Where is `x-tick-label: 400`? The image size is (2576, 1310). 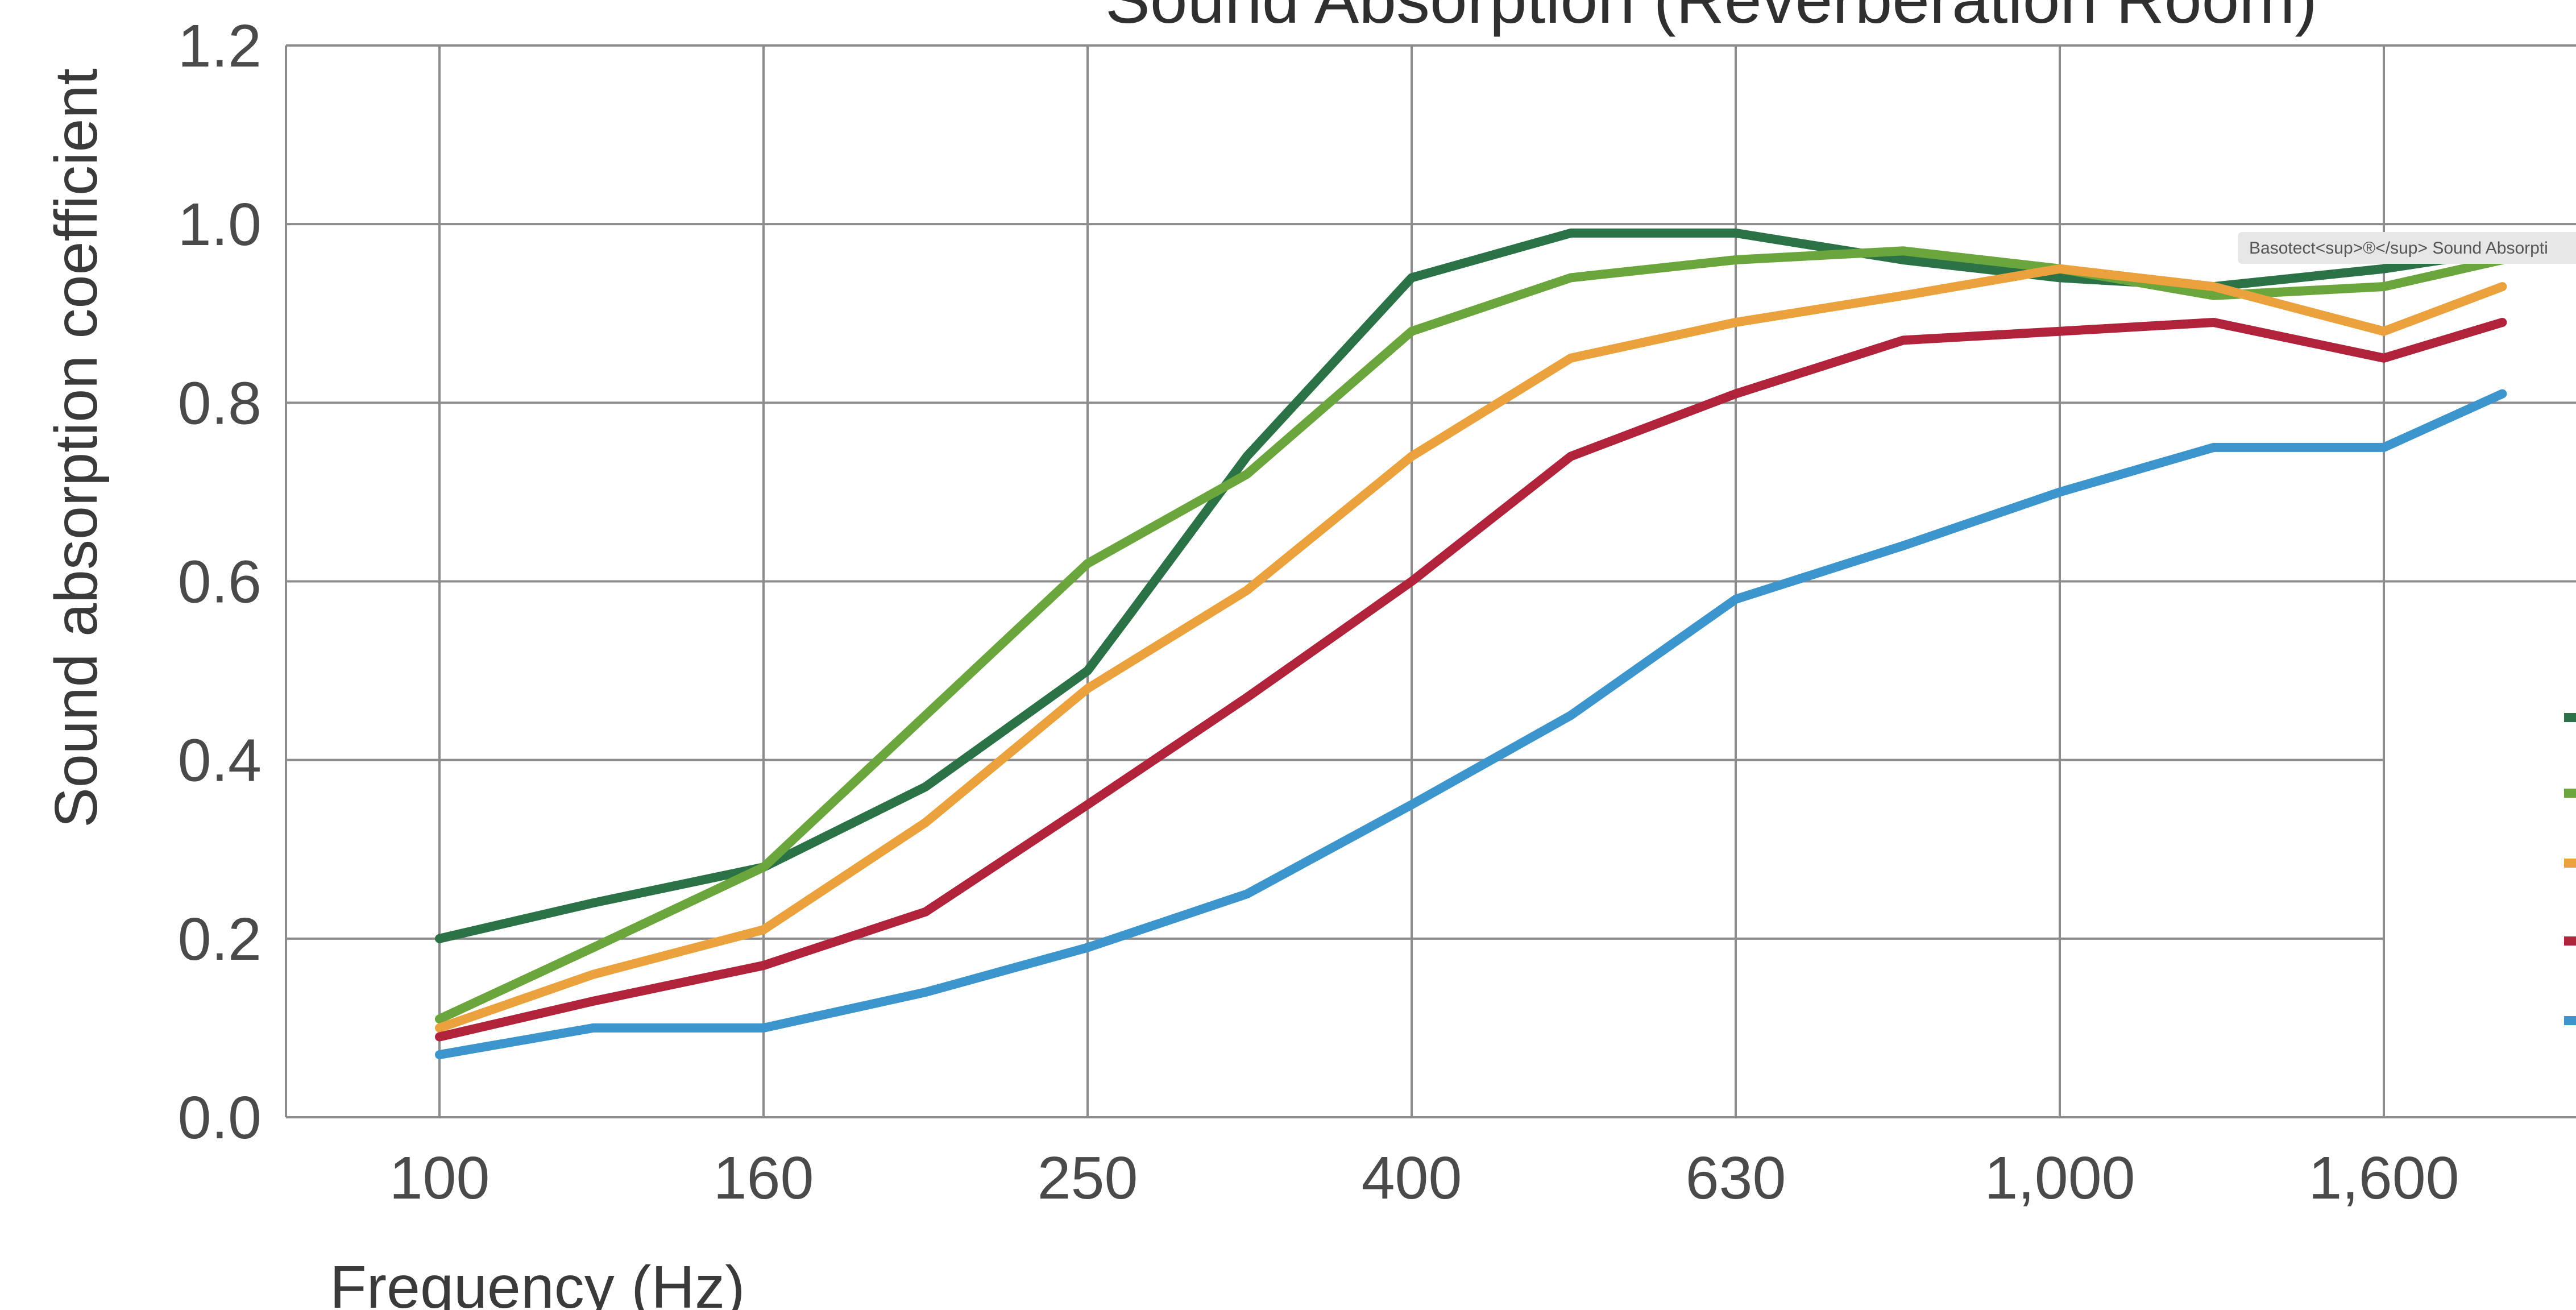 x-tick-label: 400 is located at coordinates (1412, 1178).